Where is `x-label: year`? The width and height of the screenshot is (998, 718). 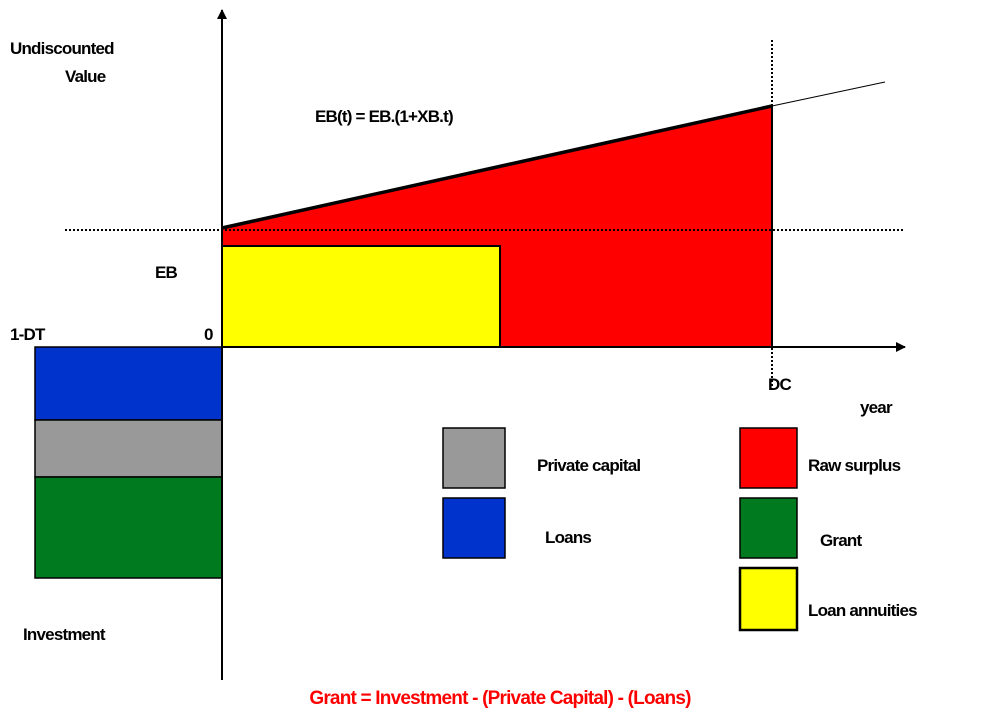
x-label: year is located at coordinates (876, 407).